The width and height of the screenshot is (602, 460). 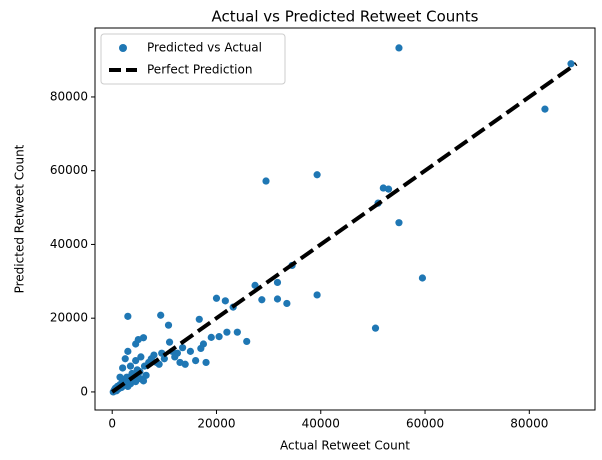 I want to click on legend-marker, so click(x=123, y=48).